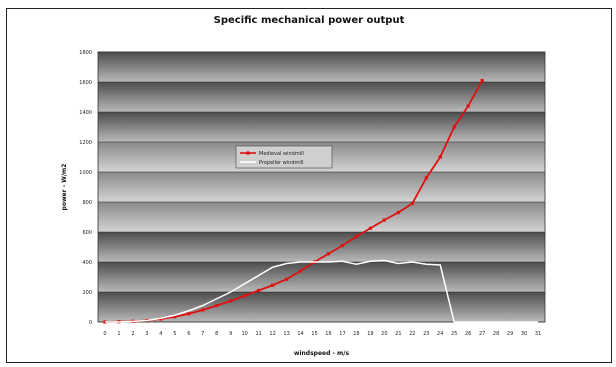 The height and width of the screenshot is (367, 616). Describe the element at coordinates (496, 334) in the screenshot. I see `x-tick-label: 28` at that location.